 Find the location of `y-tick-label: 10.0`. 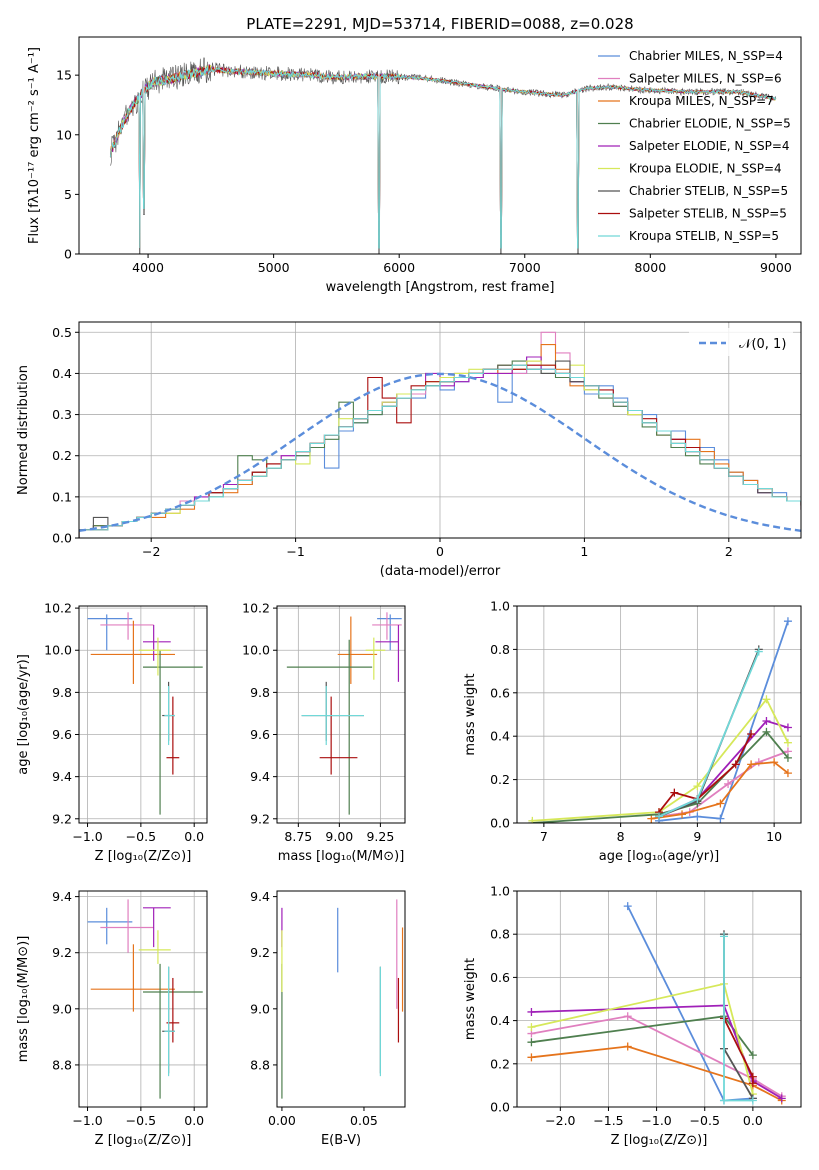

y-tick-label: 10.0 is located at coordinates (256, 650).